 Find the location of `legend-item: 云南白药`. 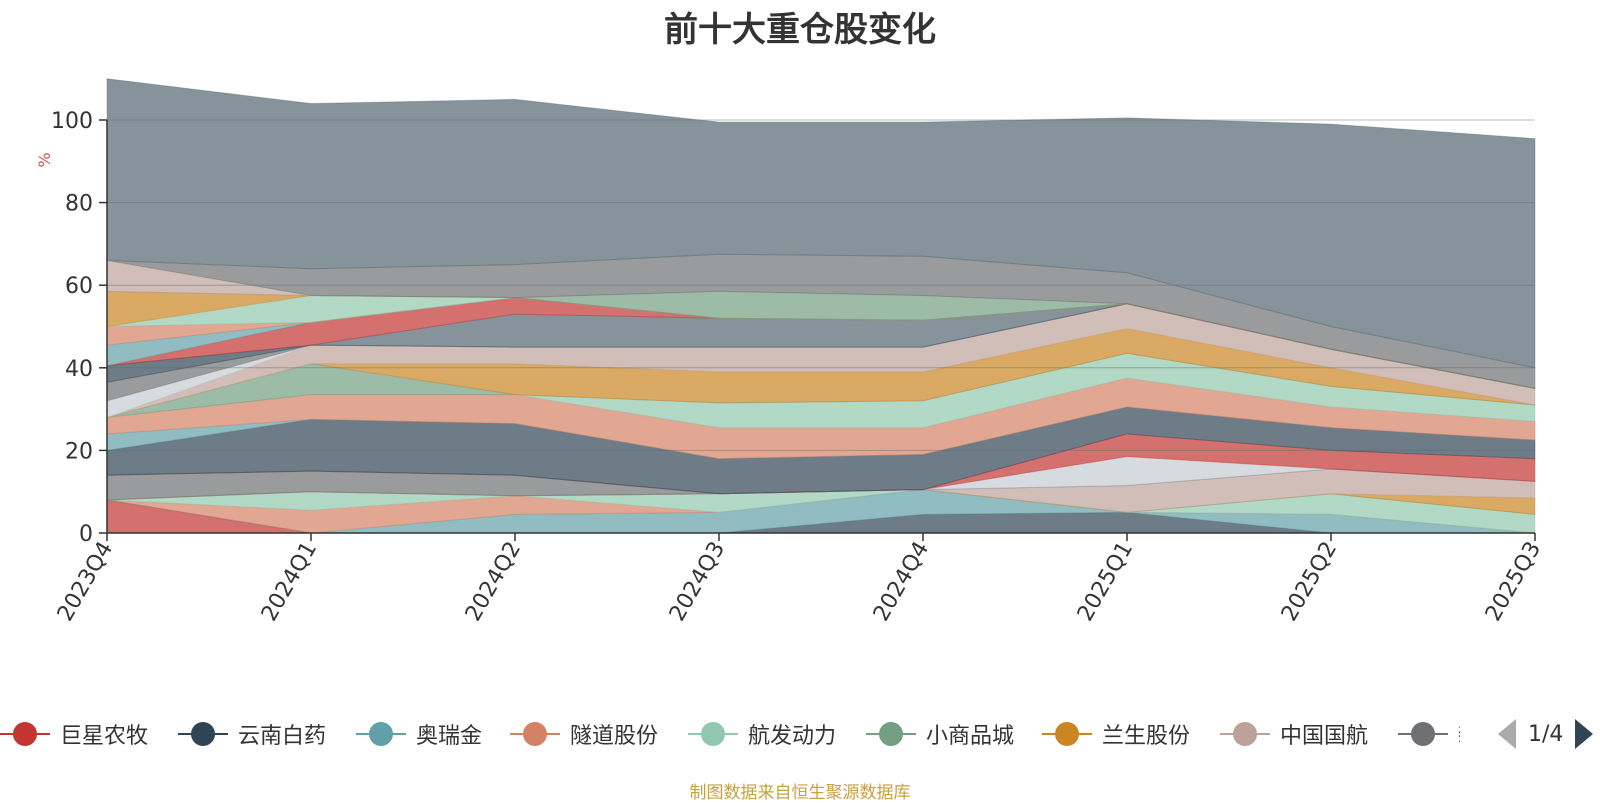

legend-item: 云南白药 is located at coordinates (252, 734).